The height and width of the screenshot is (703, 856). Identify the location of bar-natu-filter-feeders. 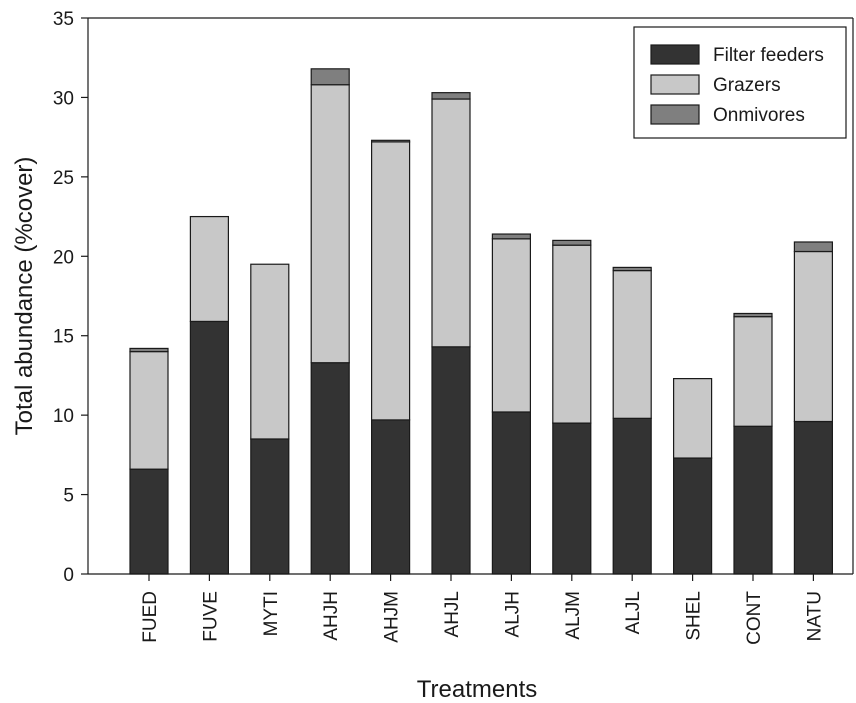
(813, 497).